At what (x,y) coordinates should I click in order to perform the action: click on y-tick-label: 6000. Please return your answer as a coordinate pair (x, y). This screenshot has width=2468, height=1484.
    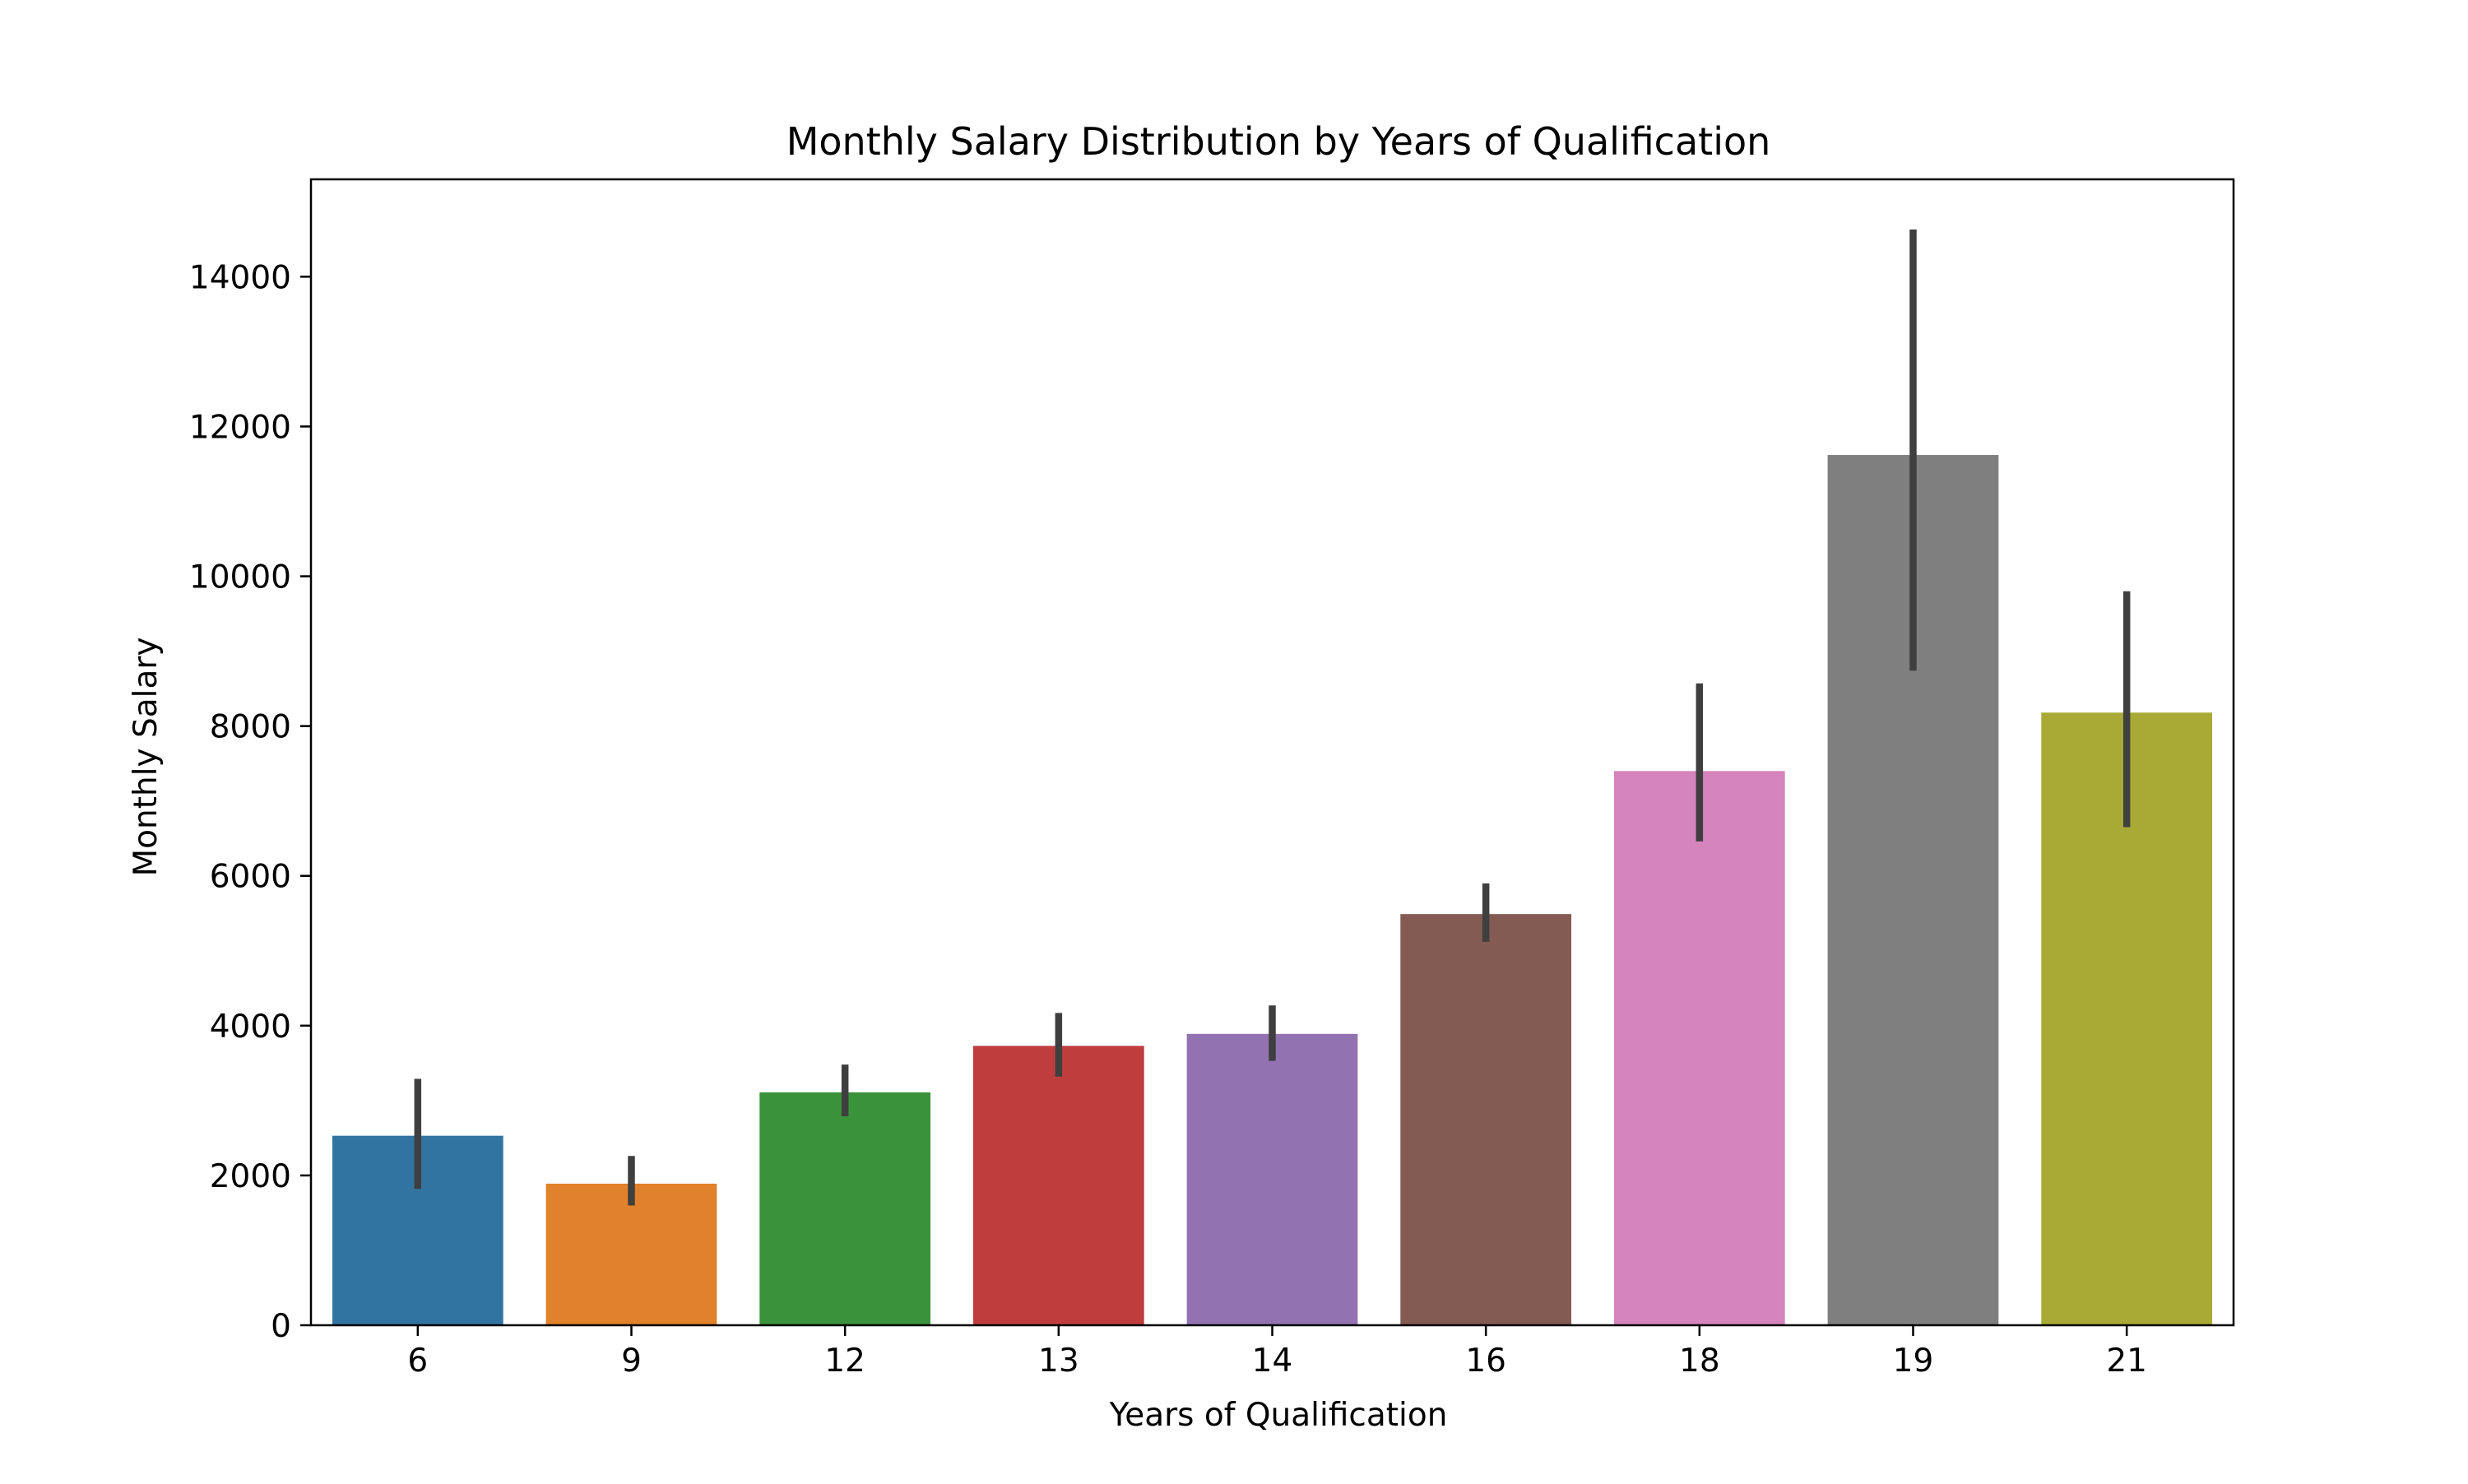
    Looking at the image, I should click on (250, 877).